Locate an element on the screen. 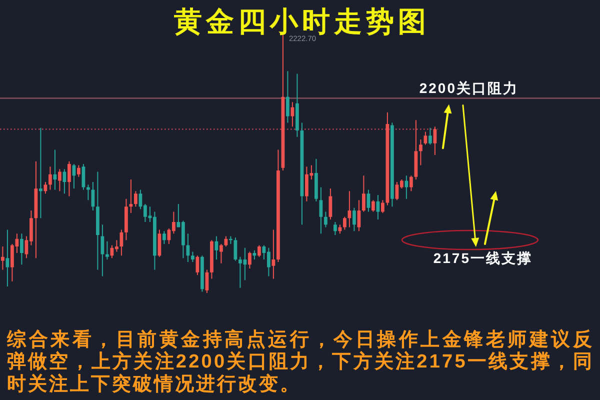 This screenshot has height=400, width=600. ref-line-label: 2200关口阻力 is located at coordinates (469, 88).